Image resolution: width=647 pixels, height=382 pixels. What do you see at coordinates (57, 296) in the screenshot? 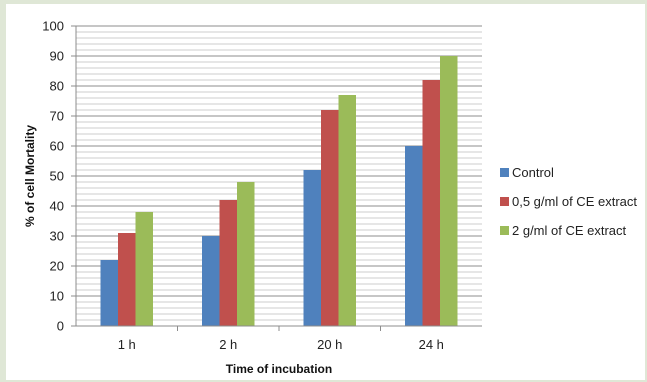
I see `y-tick-label: 10` at bounding box center [57, 296].